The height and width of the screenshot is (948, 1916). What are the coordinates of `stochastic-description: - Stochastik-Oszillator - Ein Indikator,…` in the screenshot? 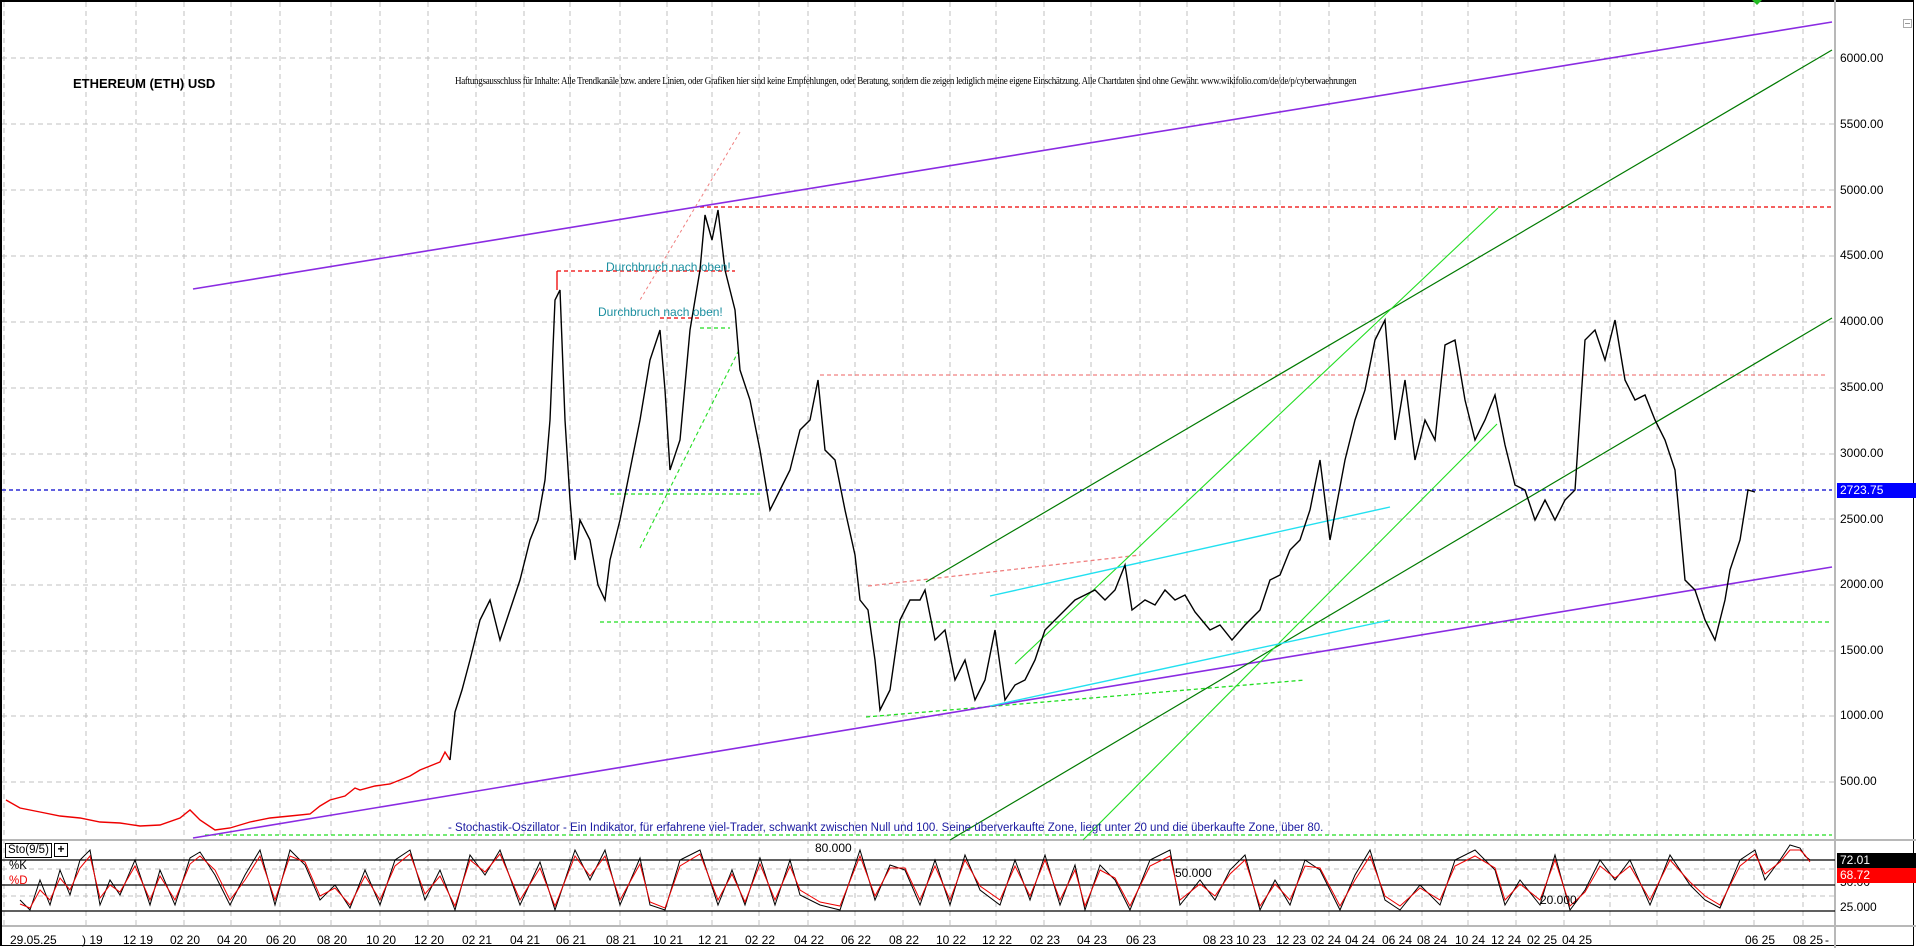 It's located at (886, 828).